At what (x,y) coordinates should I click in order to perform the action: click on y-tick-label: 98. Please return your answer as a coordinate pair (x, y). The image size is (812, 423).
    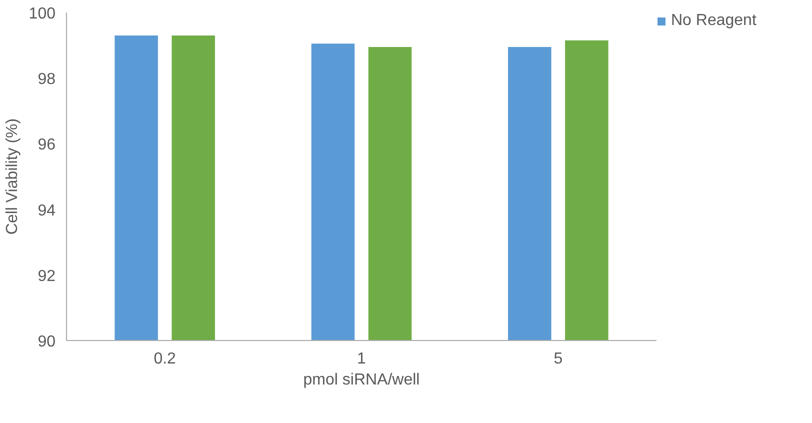
    Looking at the image, I should click on (47, 79).